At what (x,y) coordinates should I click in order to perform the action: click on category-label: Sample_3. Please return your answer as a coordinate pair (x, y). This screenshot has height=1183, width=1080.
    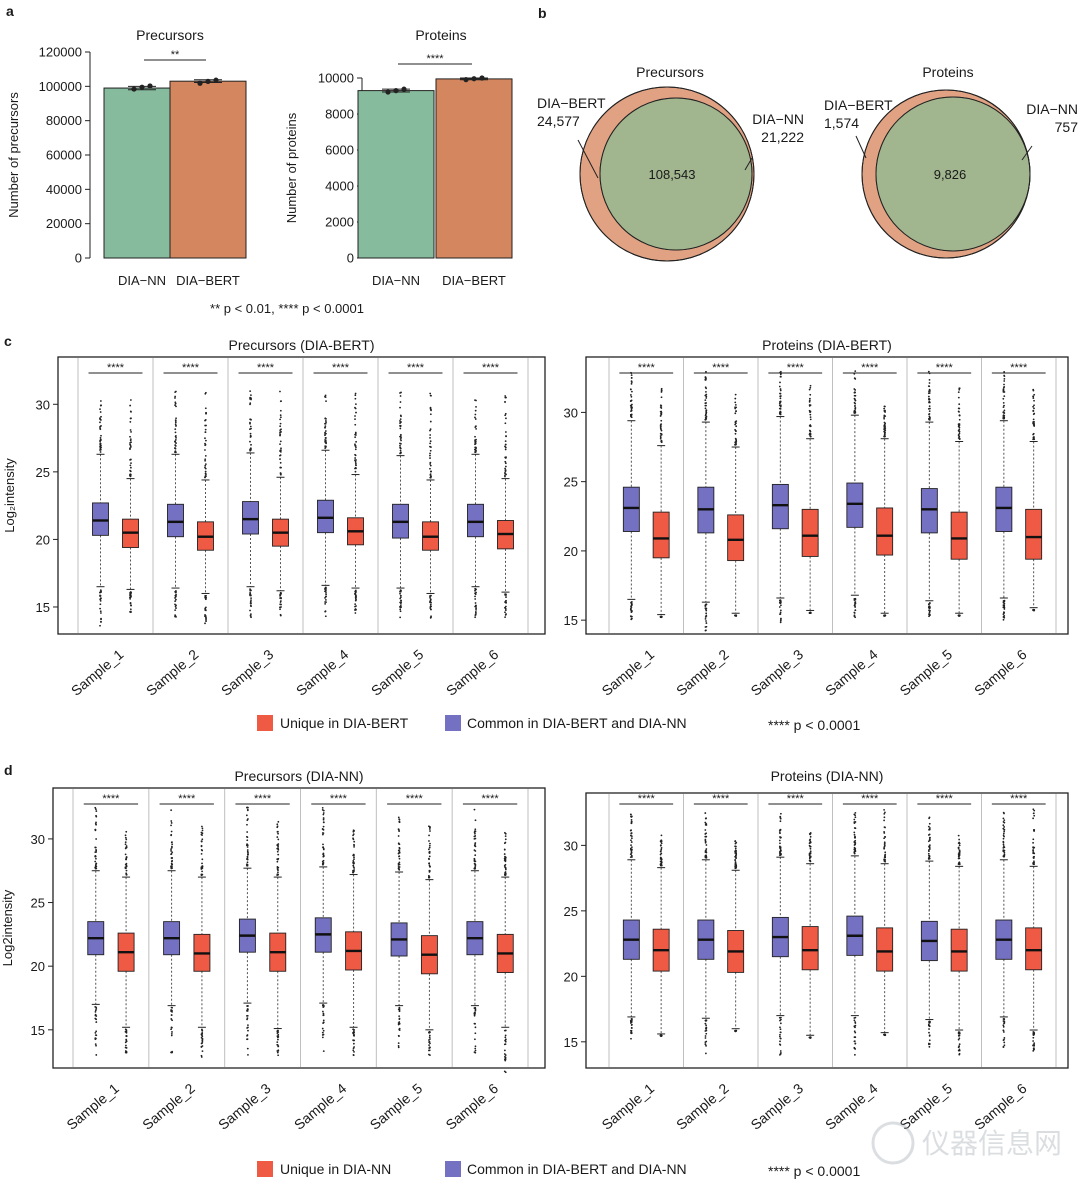
    Looking at the image, I should click on (247, 672).